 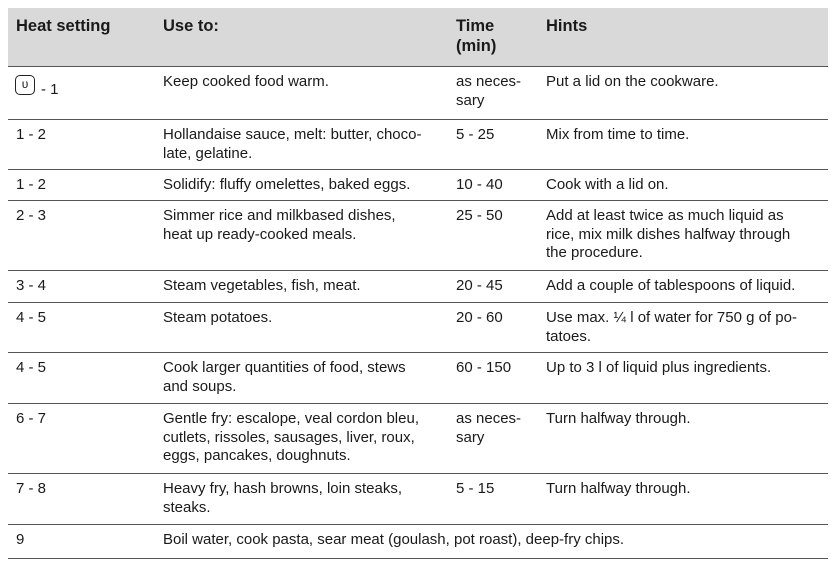 I want to click on keep-warm-icon: ᴜ, so click(x=25, y=85).